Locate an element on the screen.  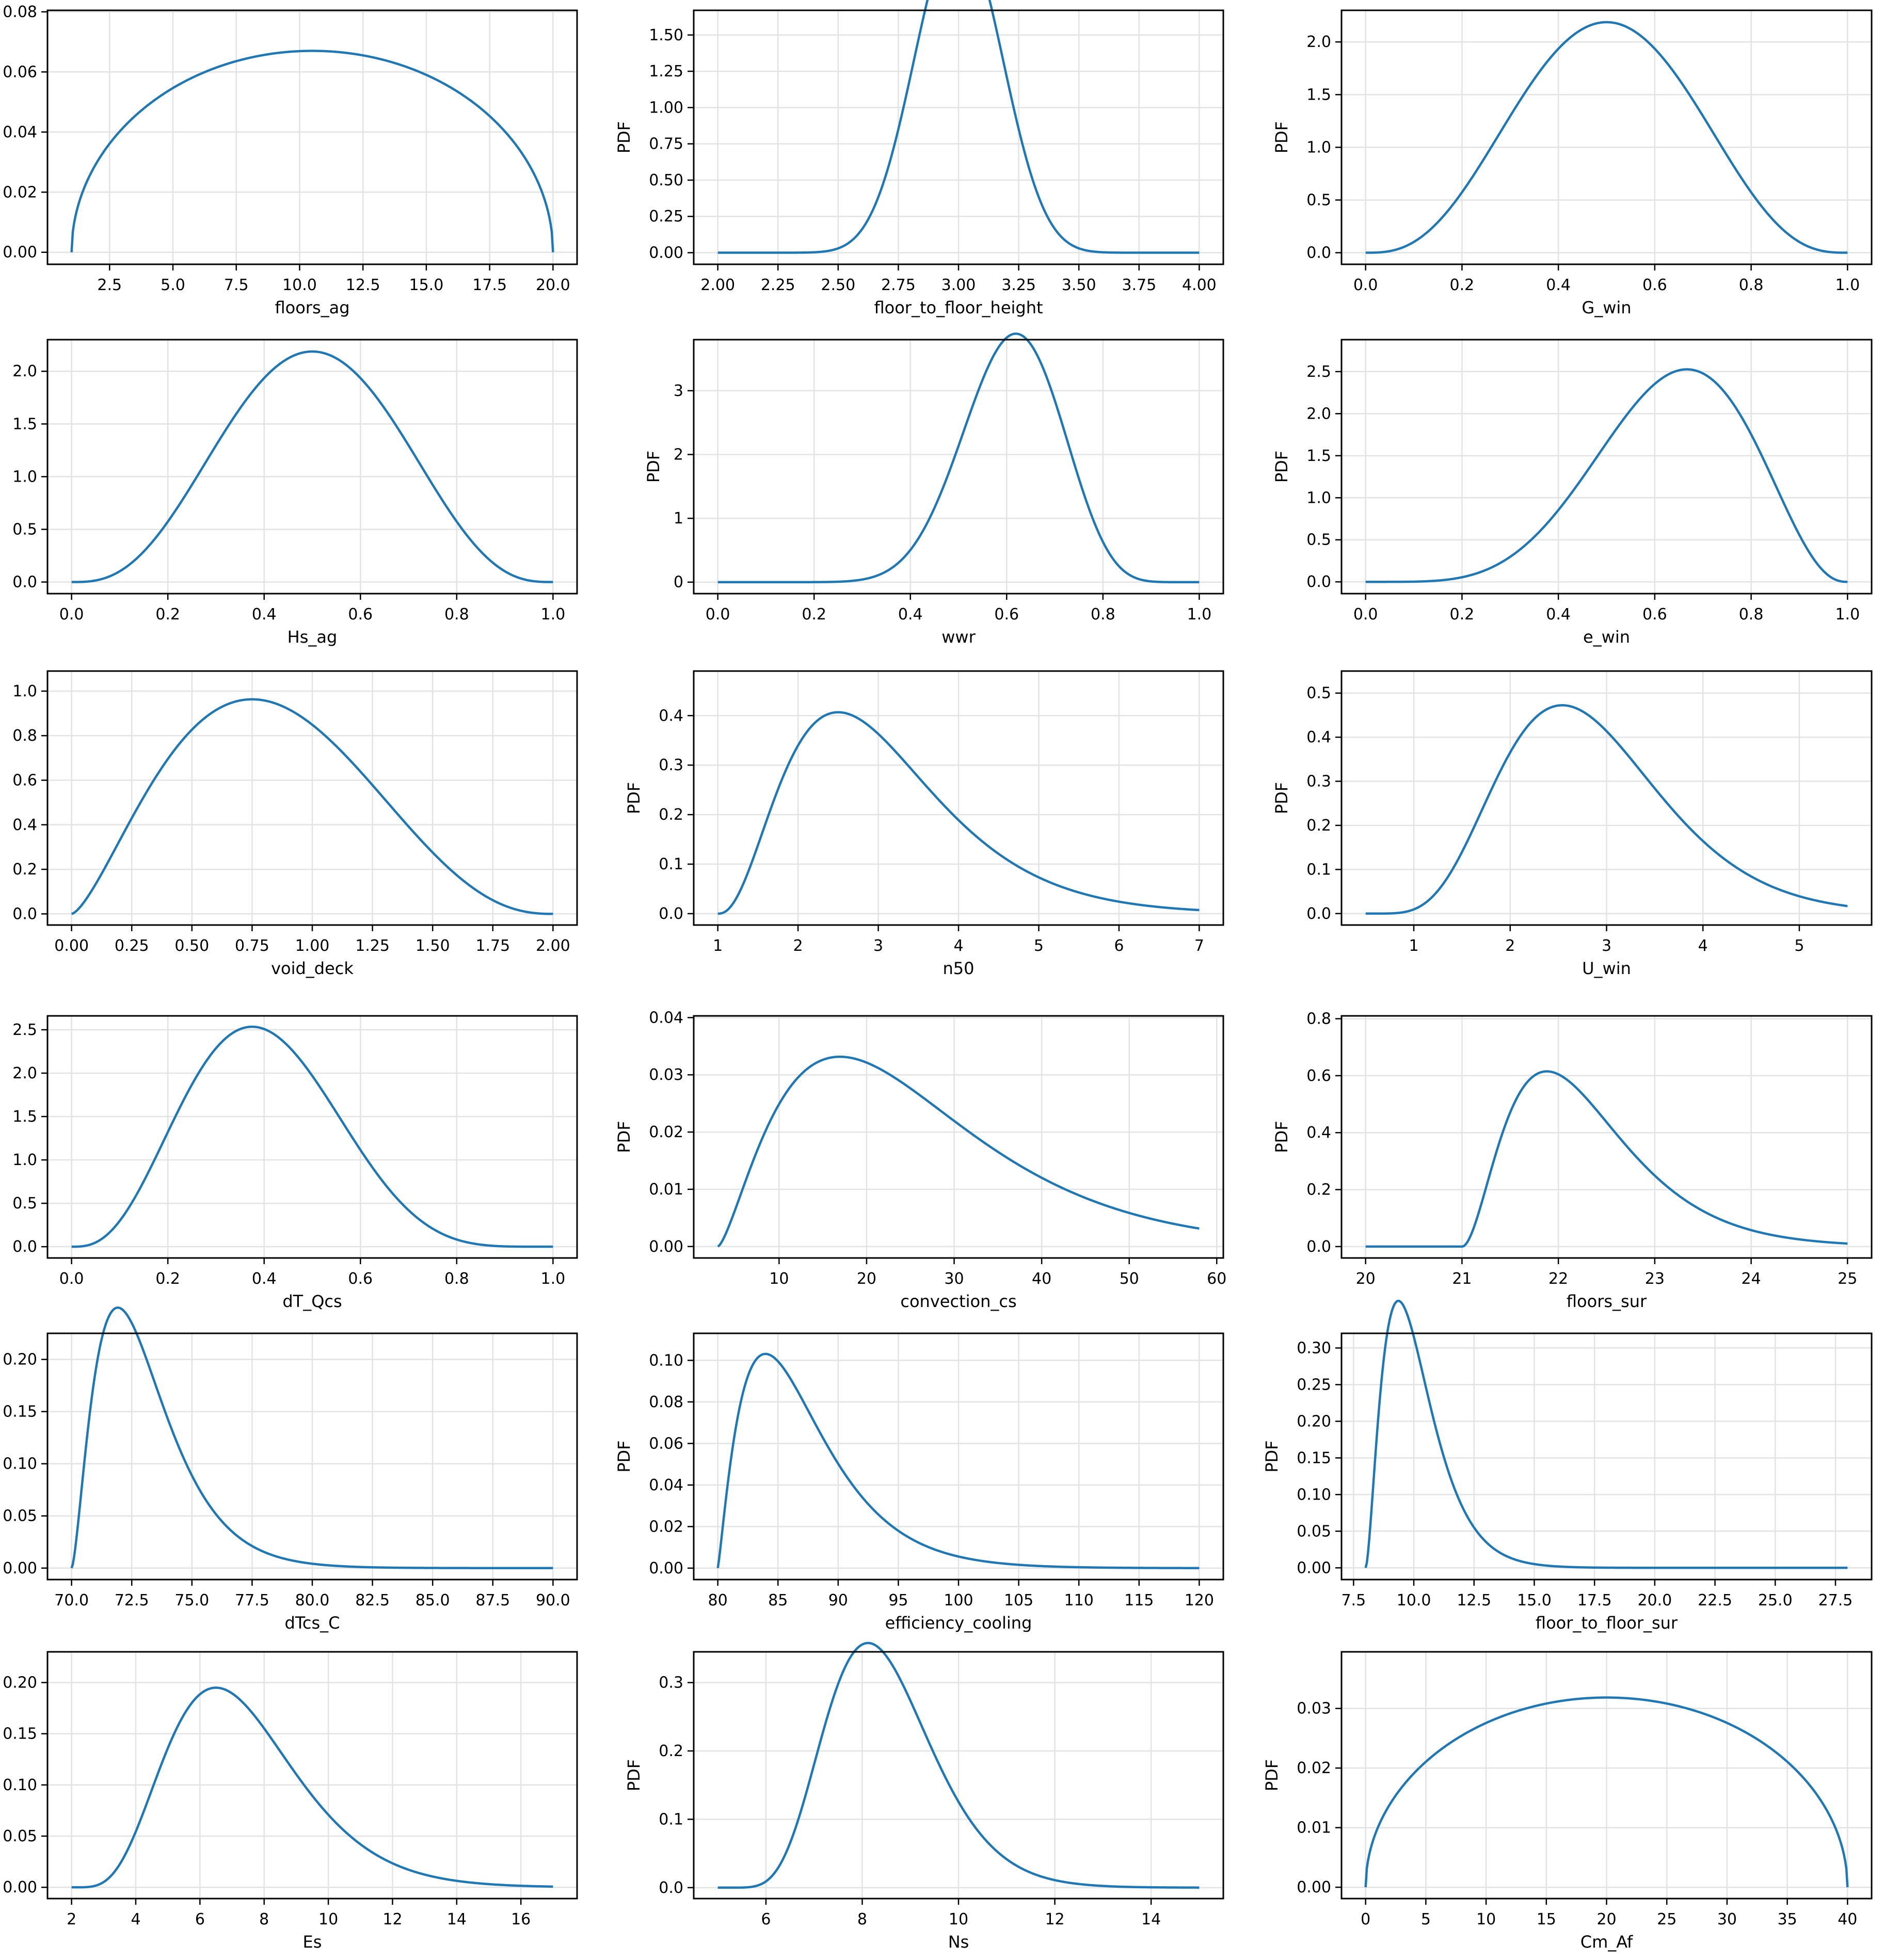
x-tick-label: 0.50 is located at coordinates (191, 946).